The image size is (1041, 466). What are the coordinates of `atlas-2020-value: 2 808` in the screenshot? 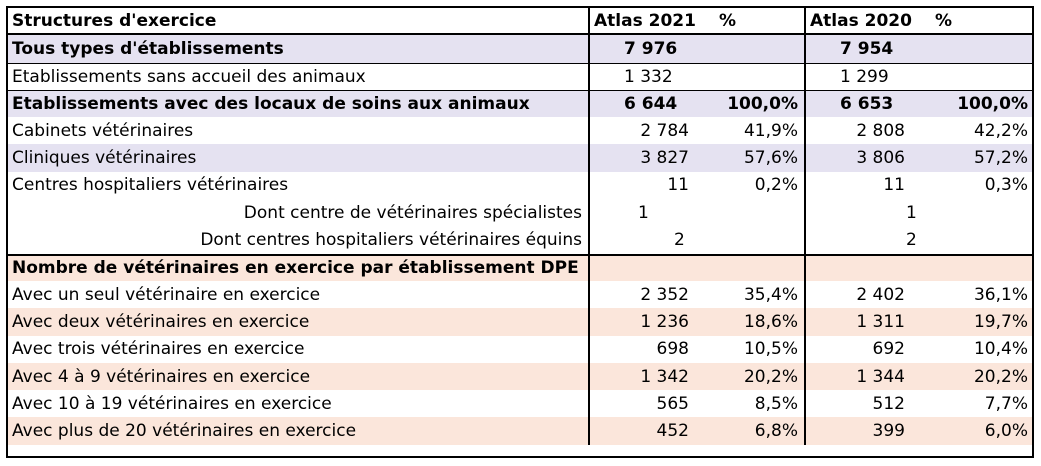 It's located at (861, 131).